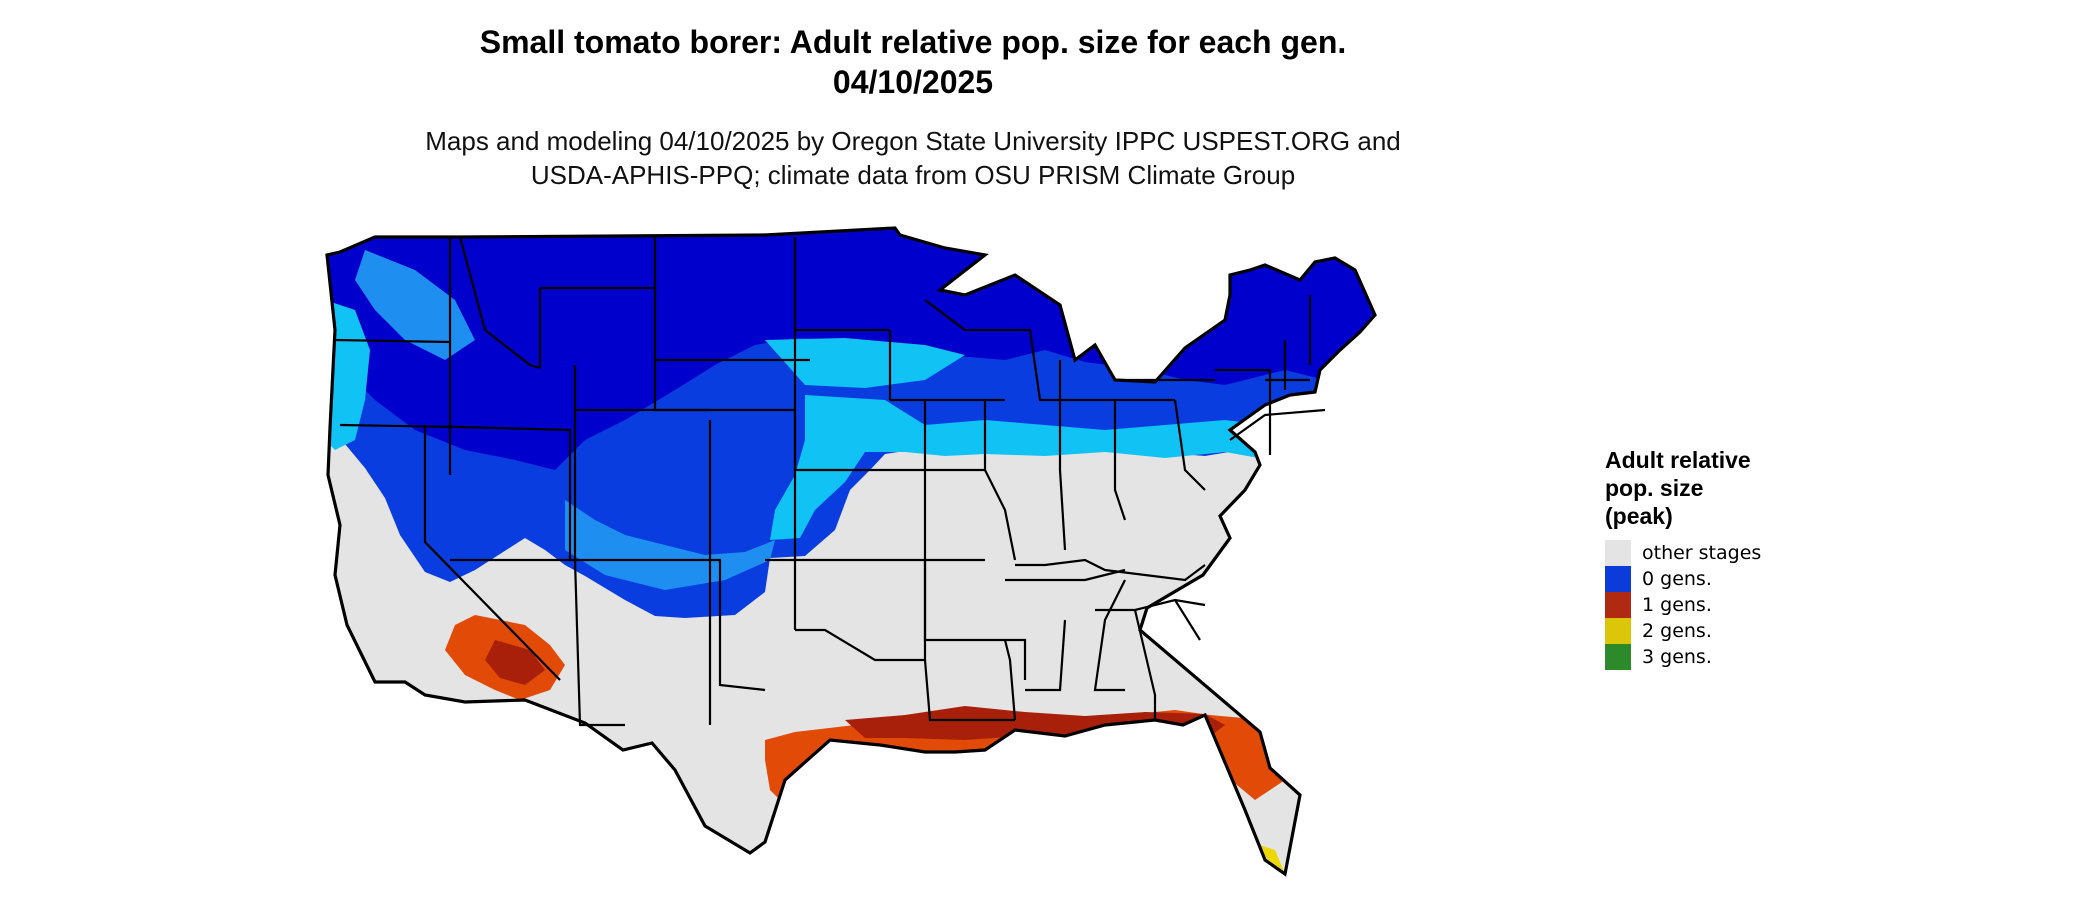 The width and height of the screenshot is (2100, 900). Describe the element at coordinates (1654, 488) in the screenshot. I see `legend-title-line-2: pop. size` at that location.